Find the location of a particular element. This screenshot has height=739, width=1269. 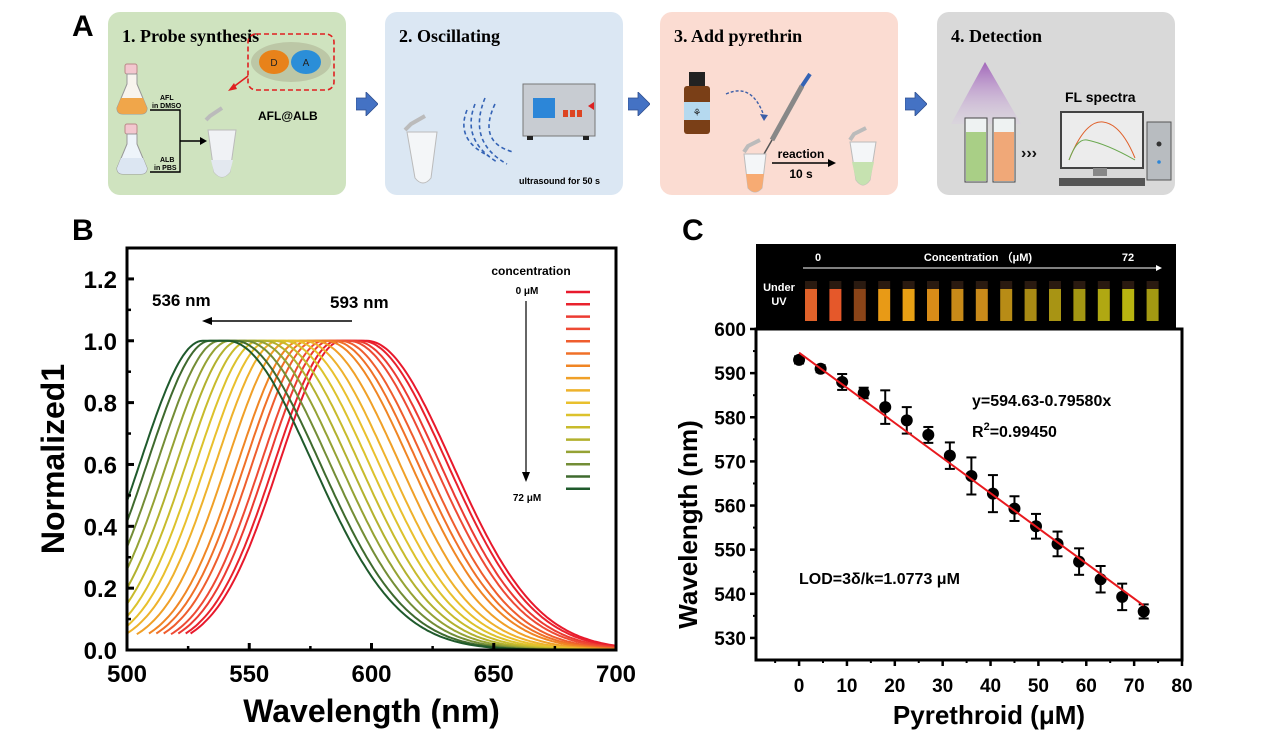

pesticide-bottle-icon: ⚘ is located at coordinates (697, 103).